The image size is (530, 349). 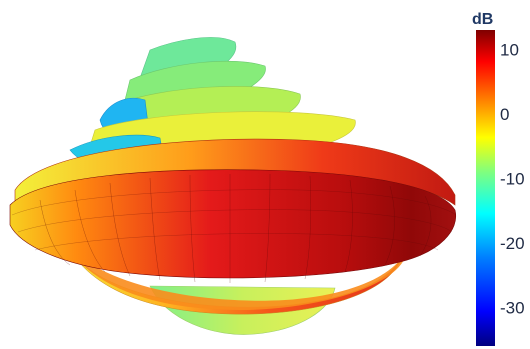 I want to click on colorbar-ticks: 10 0 -10 -20 -30, so click(x=512, y=178).